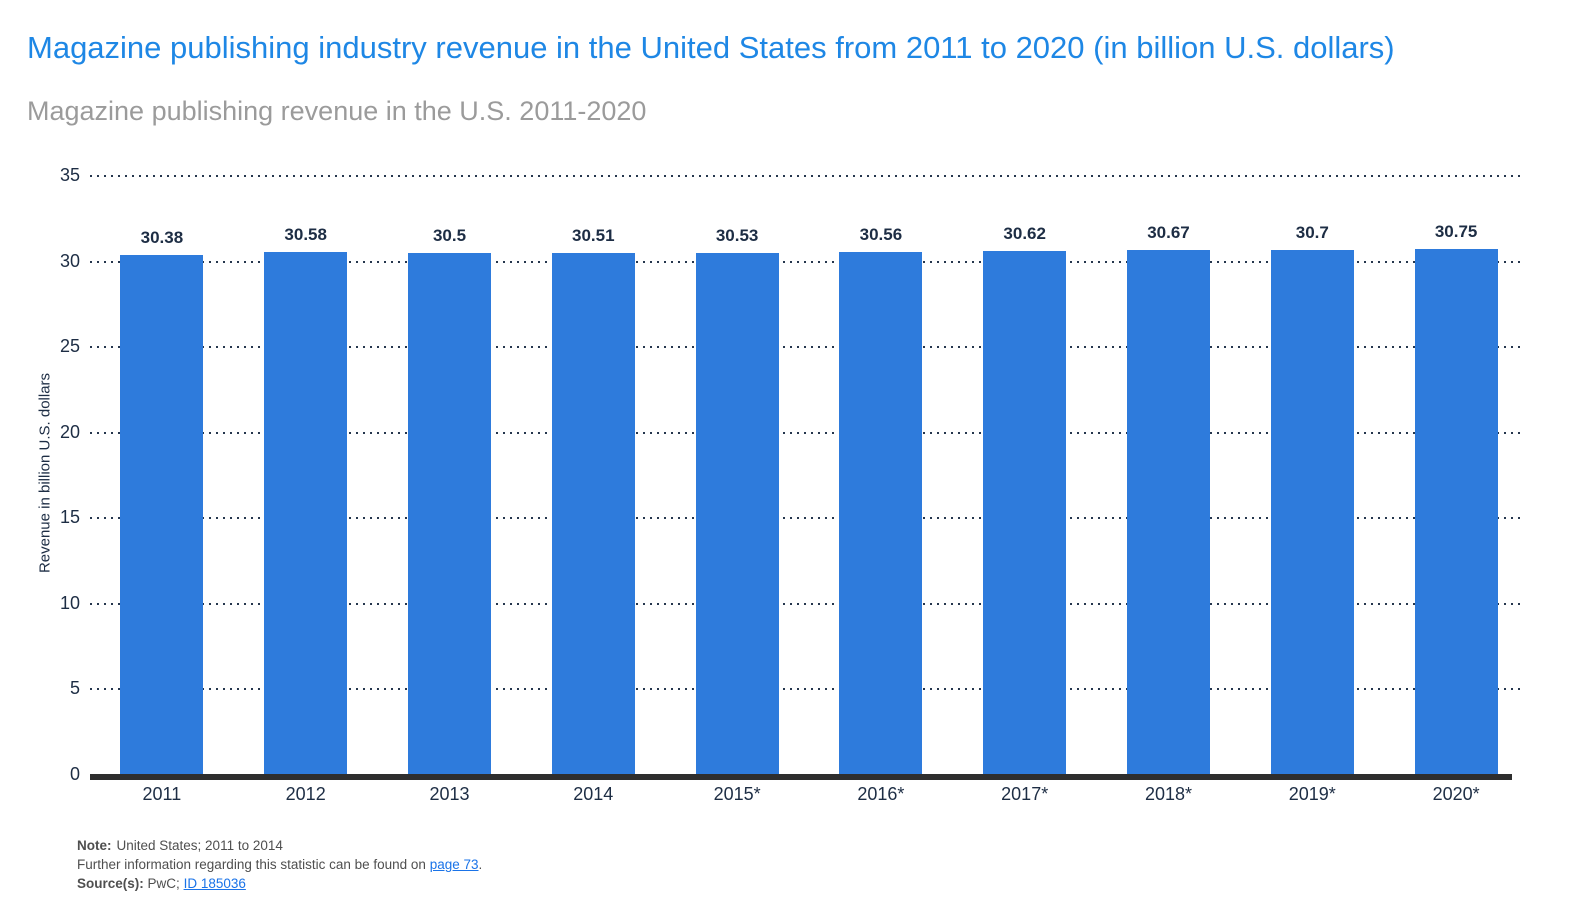  What do you see at coordinates (1168, 512) in the screenshot?
I see `bar-2018*` at bounding box center [1168, 512].